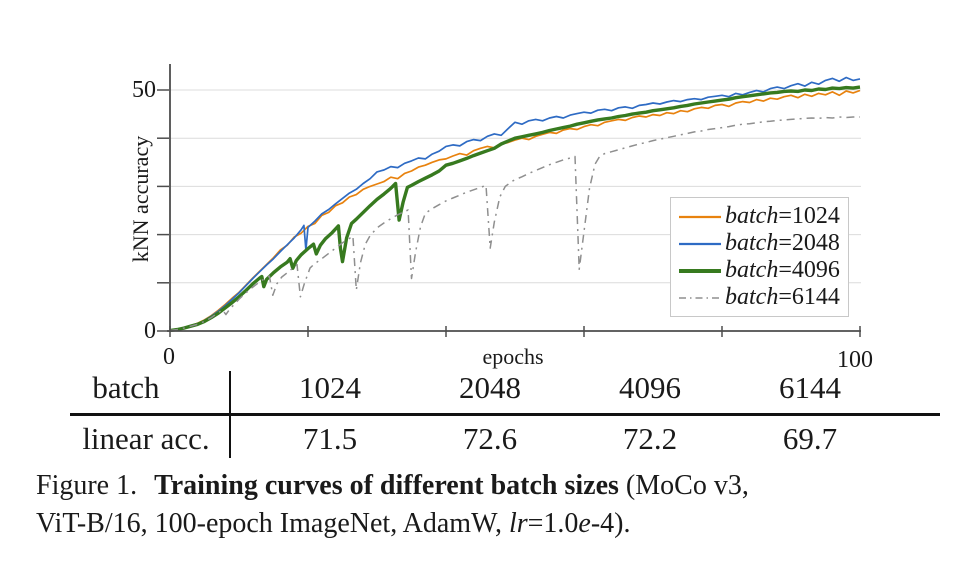  What do you see at coordinates (553, 523) in the screenshot?
I see `caption-line2-mid: =1.0` at bounding box center [553, 523].